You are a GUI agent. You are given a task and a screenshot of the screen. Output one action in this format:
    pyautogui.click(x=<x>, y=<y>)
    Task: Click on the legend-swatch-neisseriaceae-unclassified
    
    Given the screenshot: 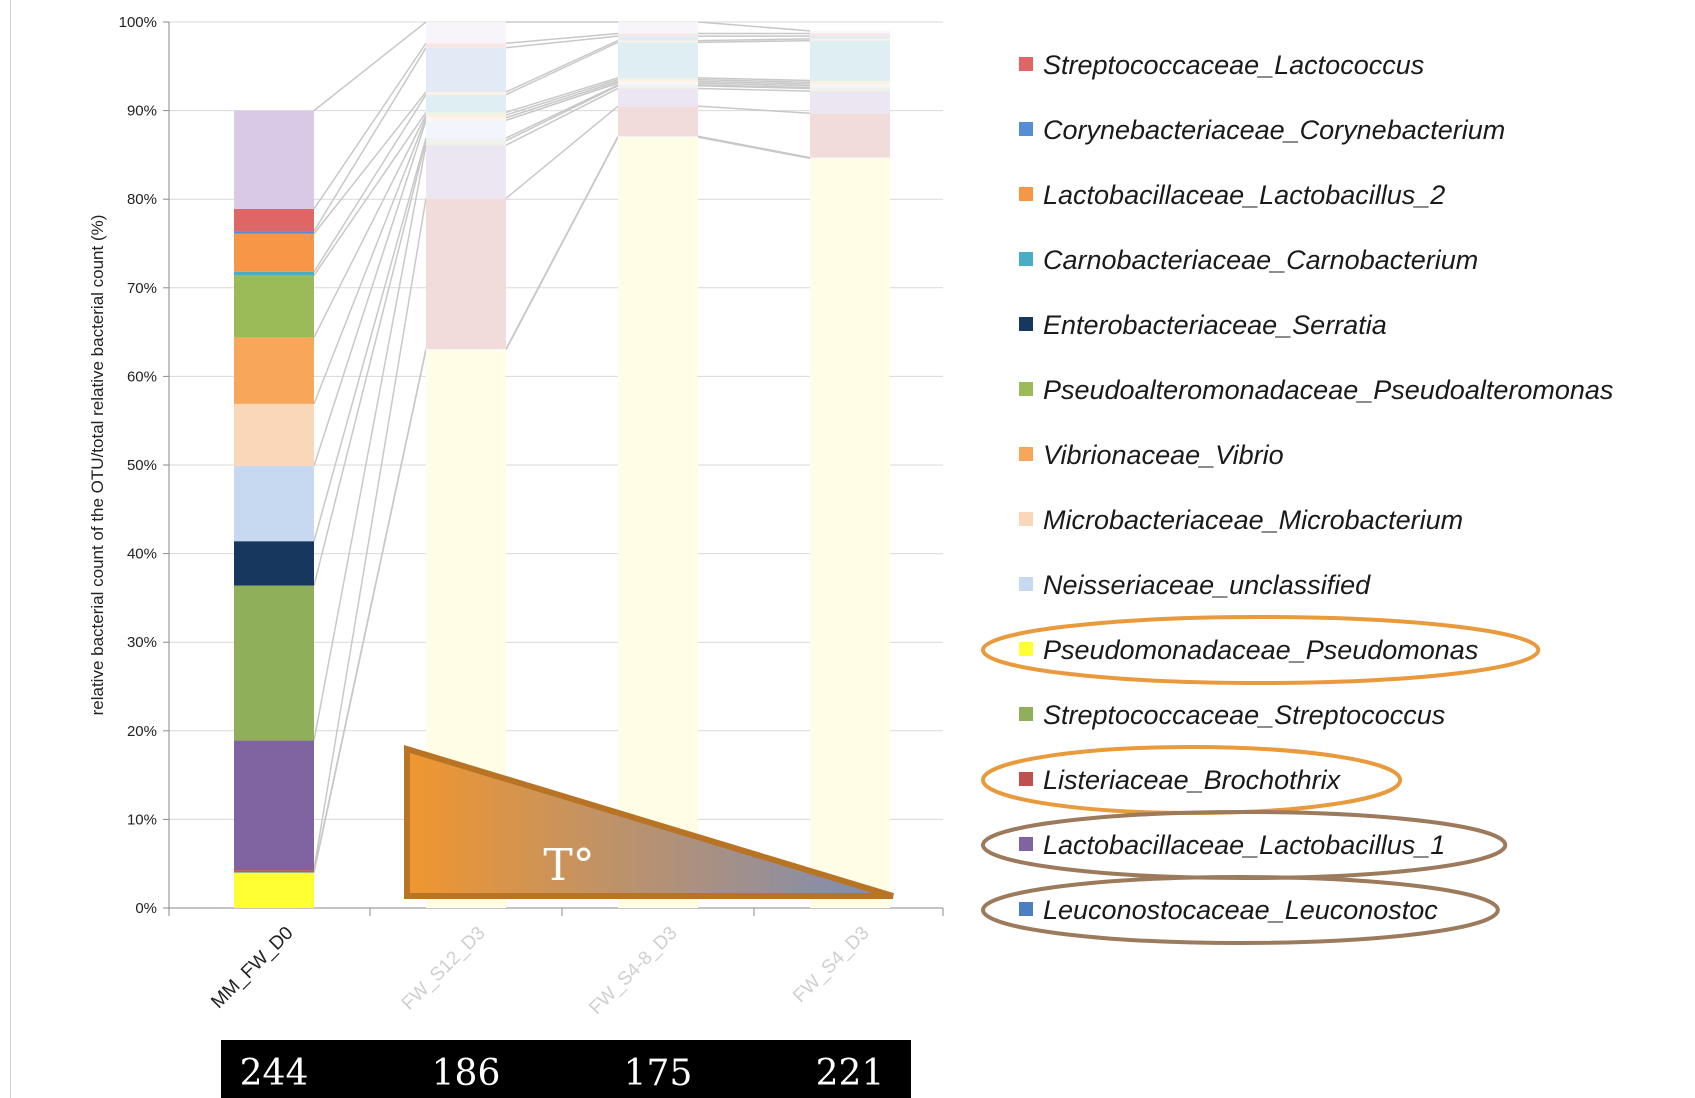 What is the action you would take?
    pyautogui.click(x=1026, y=584)
    